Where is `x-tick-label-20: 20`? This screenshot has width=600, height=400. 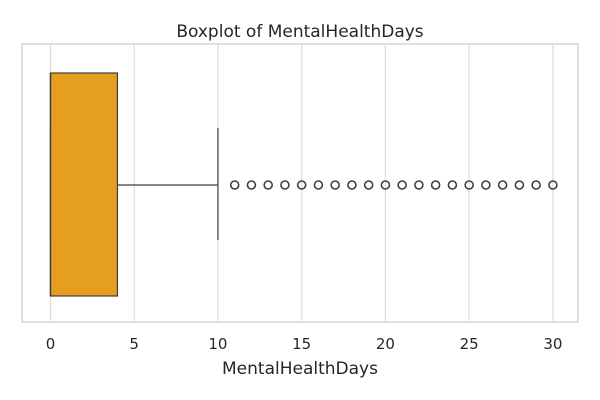 x-tick-label-20: 20 is located at coordinates (385, 344).